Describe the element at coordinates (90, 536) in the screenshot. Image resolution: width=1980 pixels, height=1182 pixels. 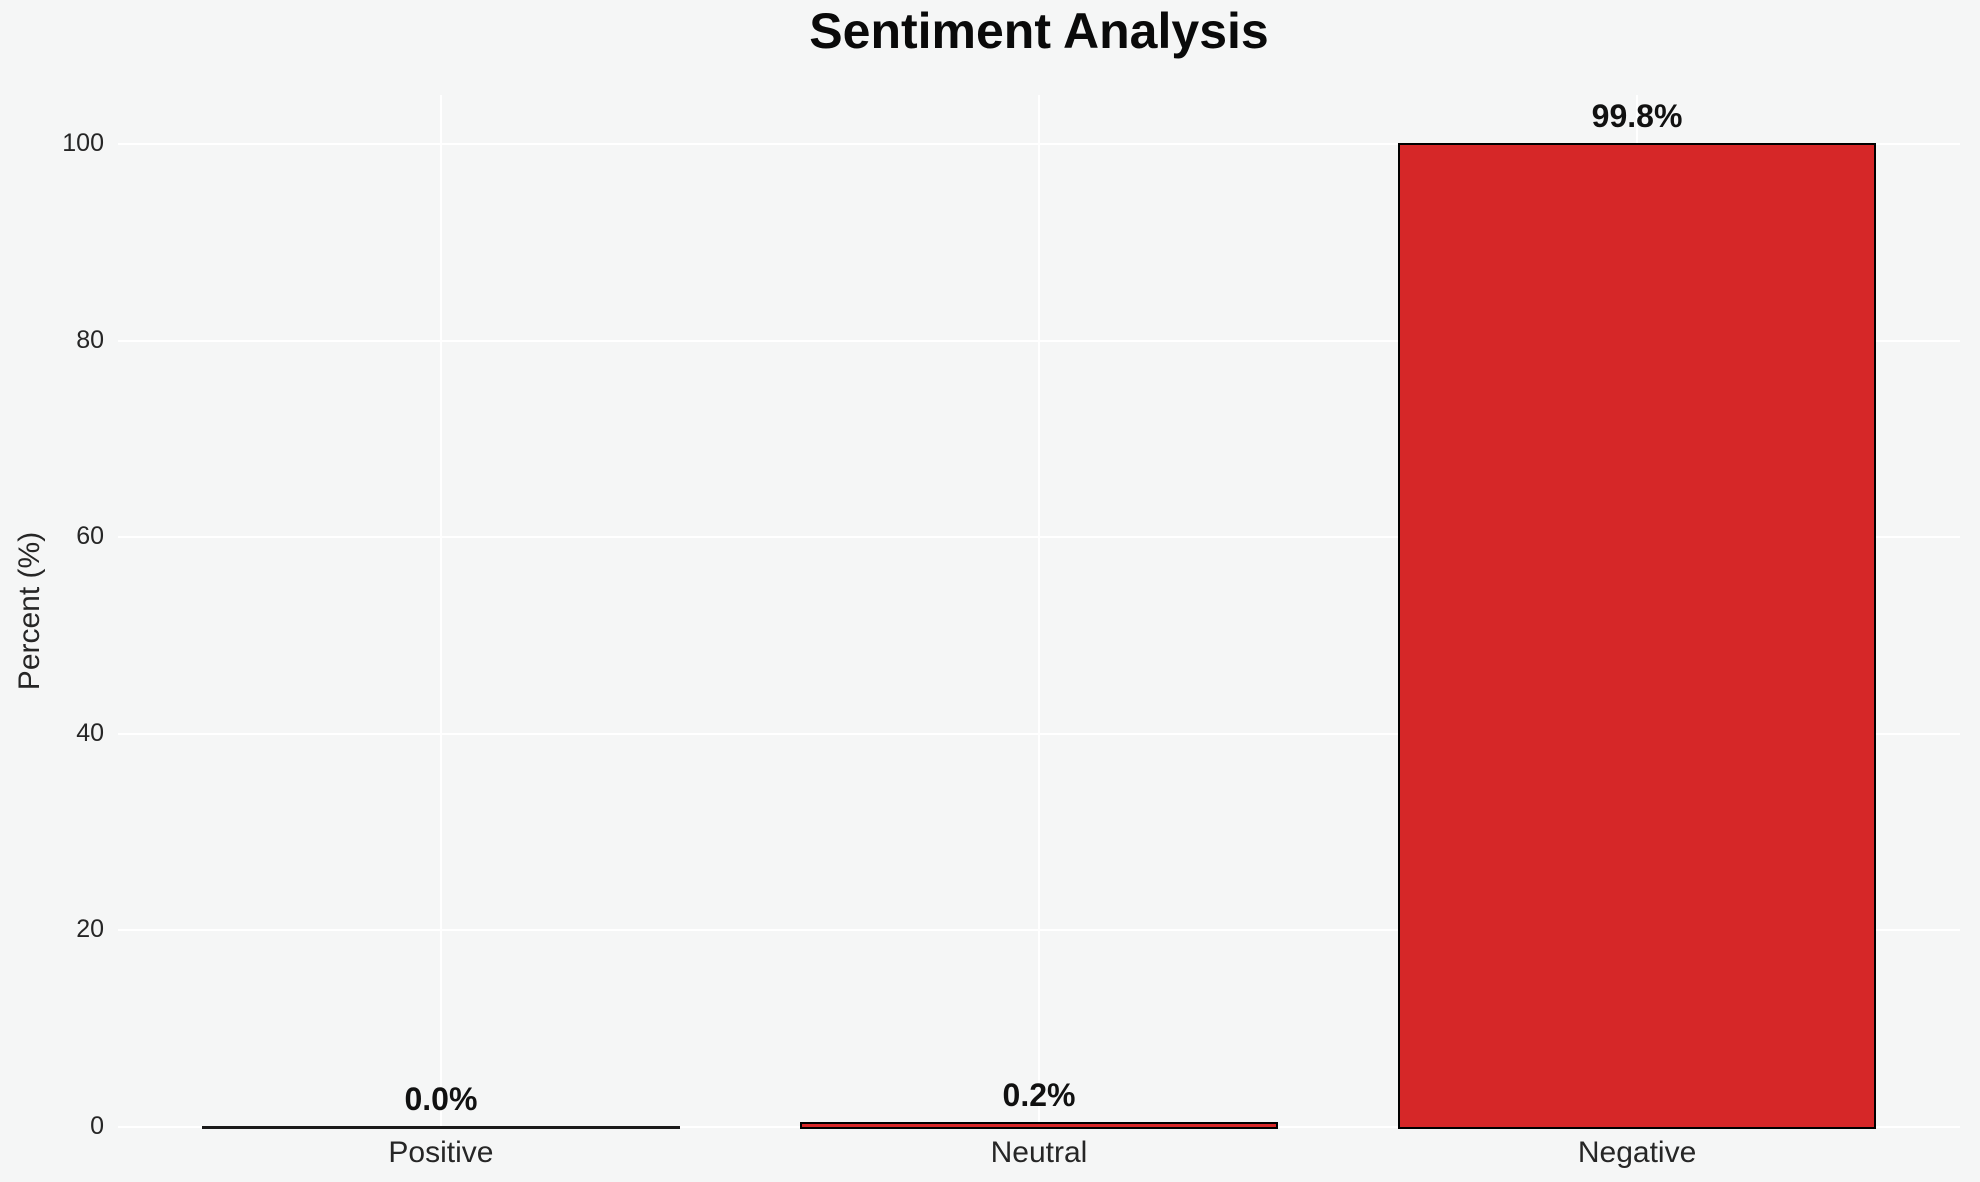
I see `y-tick-label: 60` at that location.